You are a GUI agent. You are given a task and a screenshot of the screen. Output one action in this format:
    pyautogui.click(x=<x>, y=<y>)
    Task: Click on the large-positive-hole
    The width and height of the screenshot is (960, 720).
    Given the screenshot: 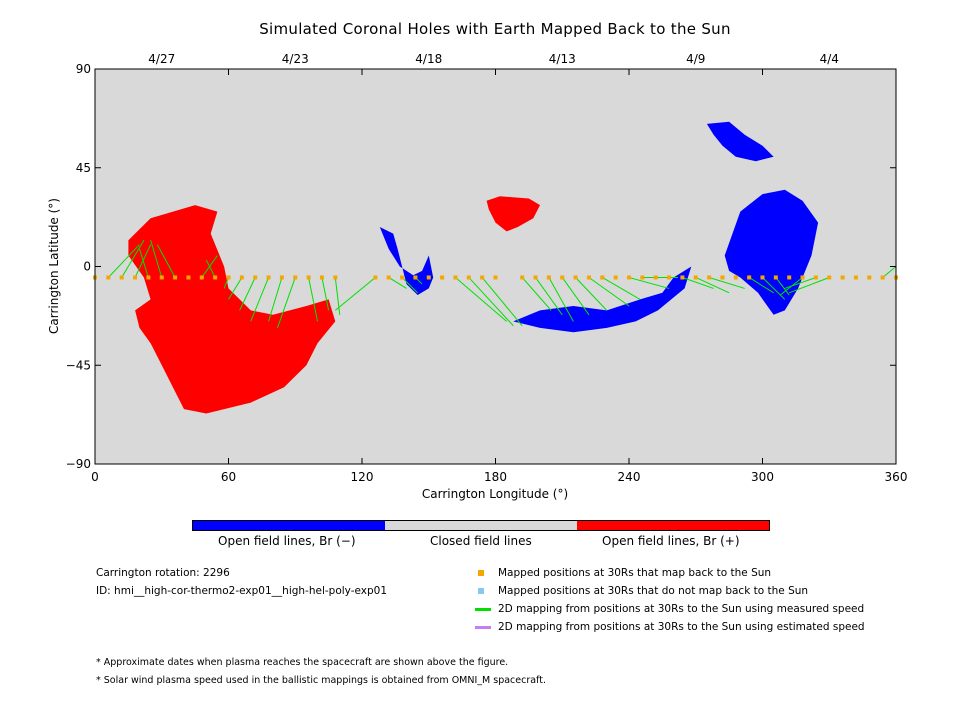 What is the action you would take?
    pyautogui.click(x=232, y=309)
    